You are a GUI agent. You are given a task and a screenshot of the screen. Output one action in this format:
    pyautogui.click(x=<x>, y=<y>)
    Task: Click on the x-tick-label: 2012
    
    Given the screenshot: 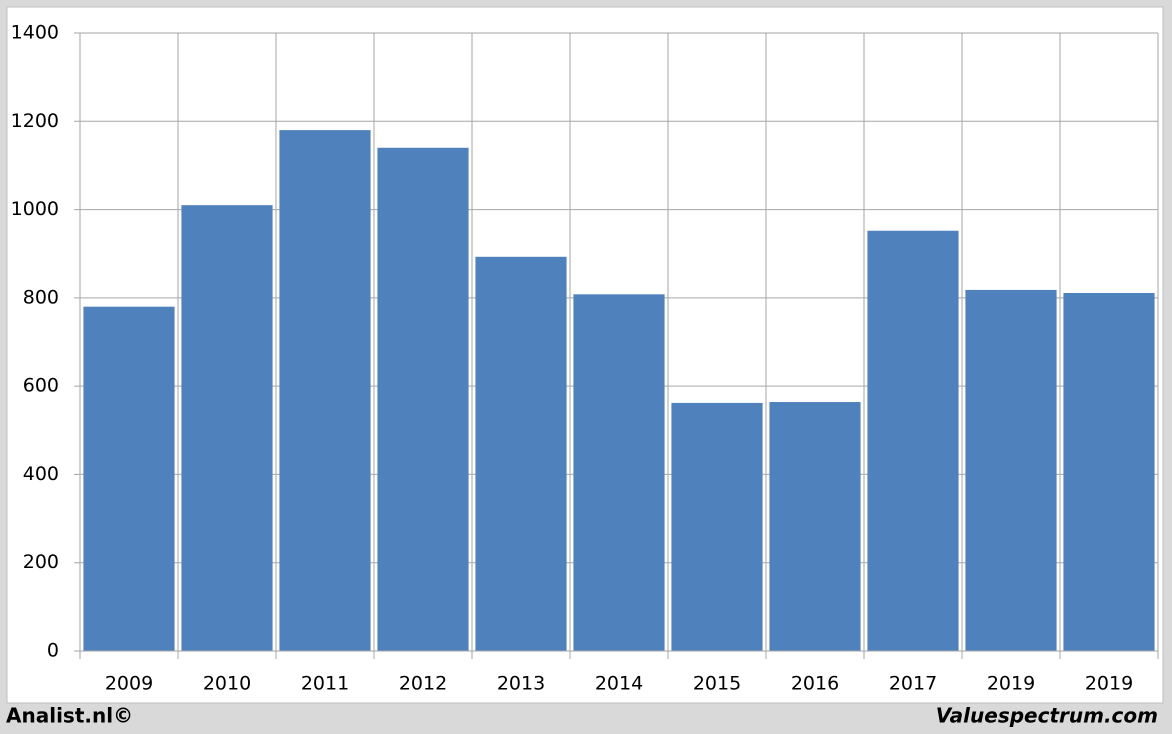 What is the action you would take?
    pyautogui.click(x=423, y=684)
    